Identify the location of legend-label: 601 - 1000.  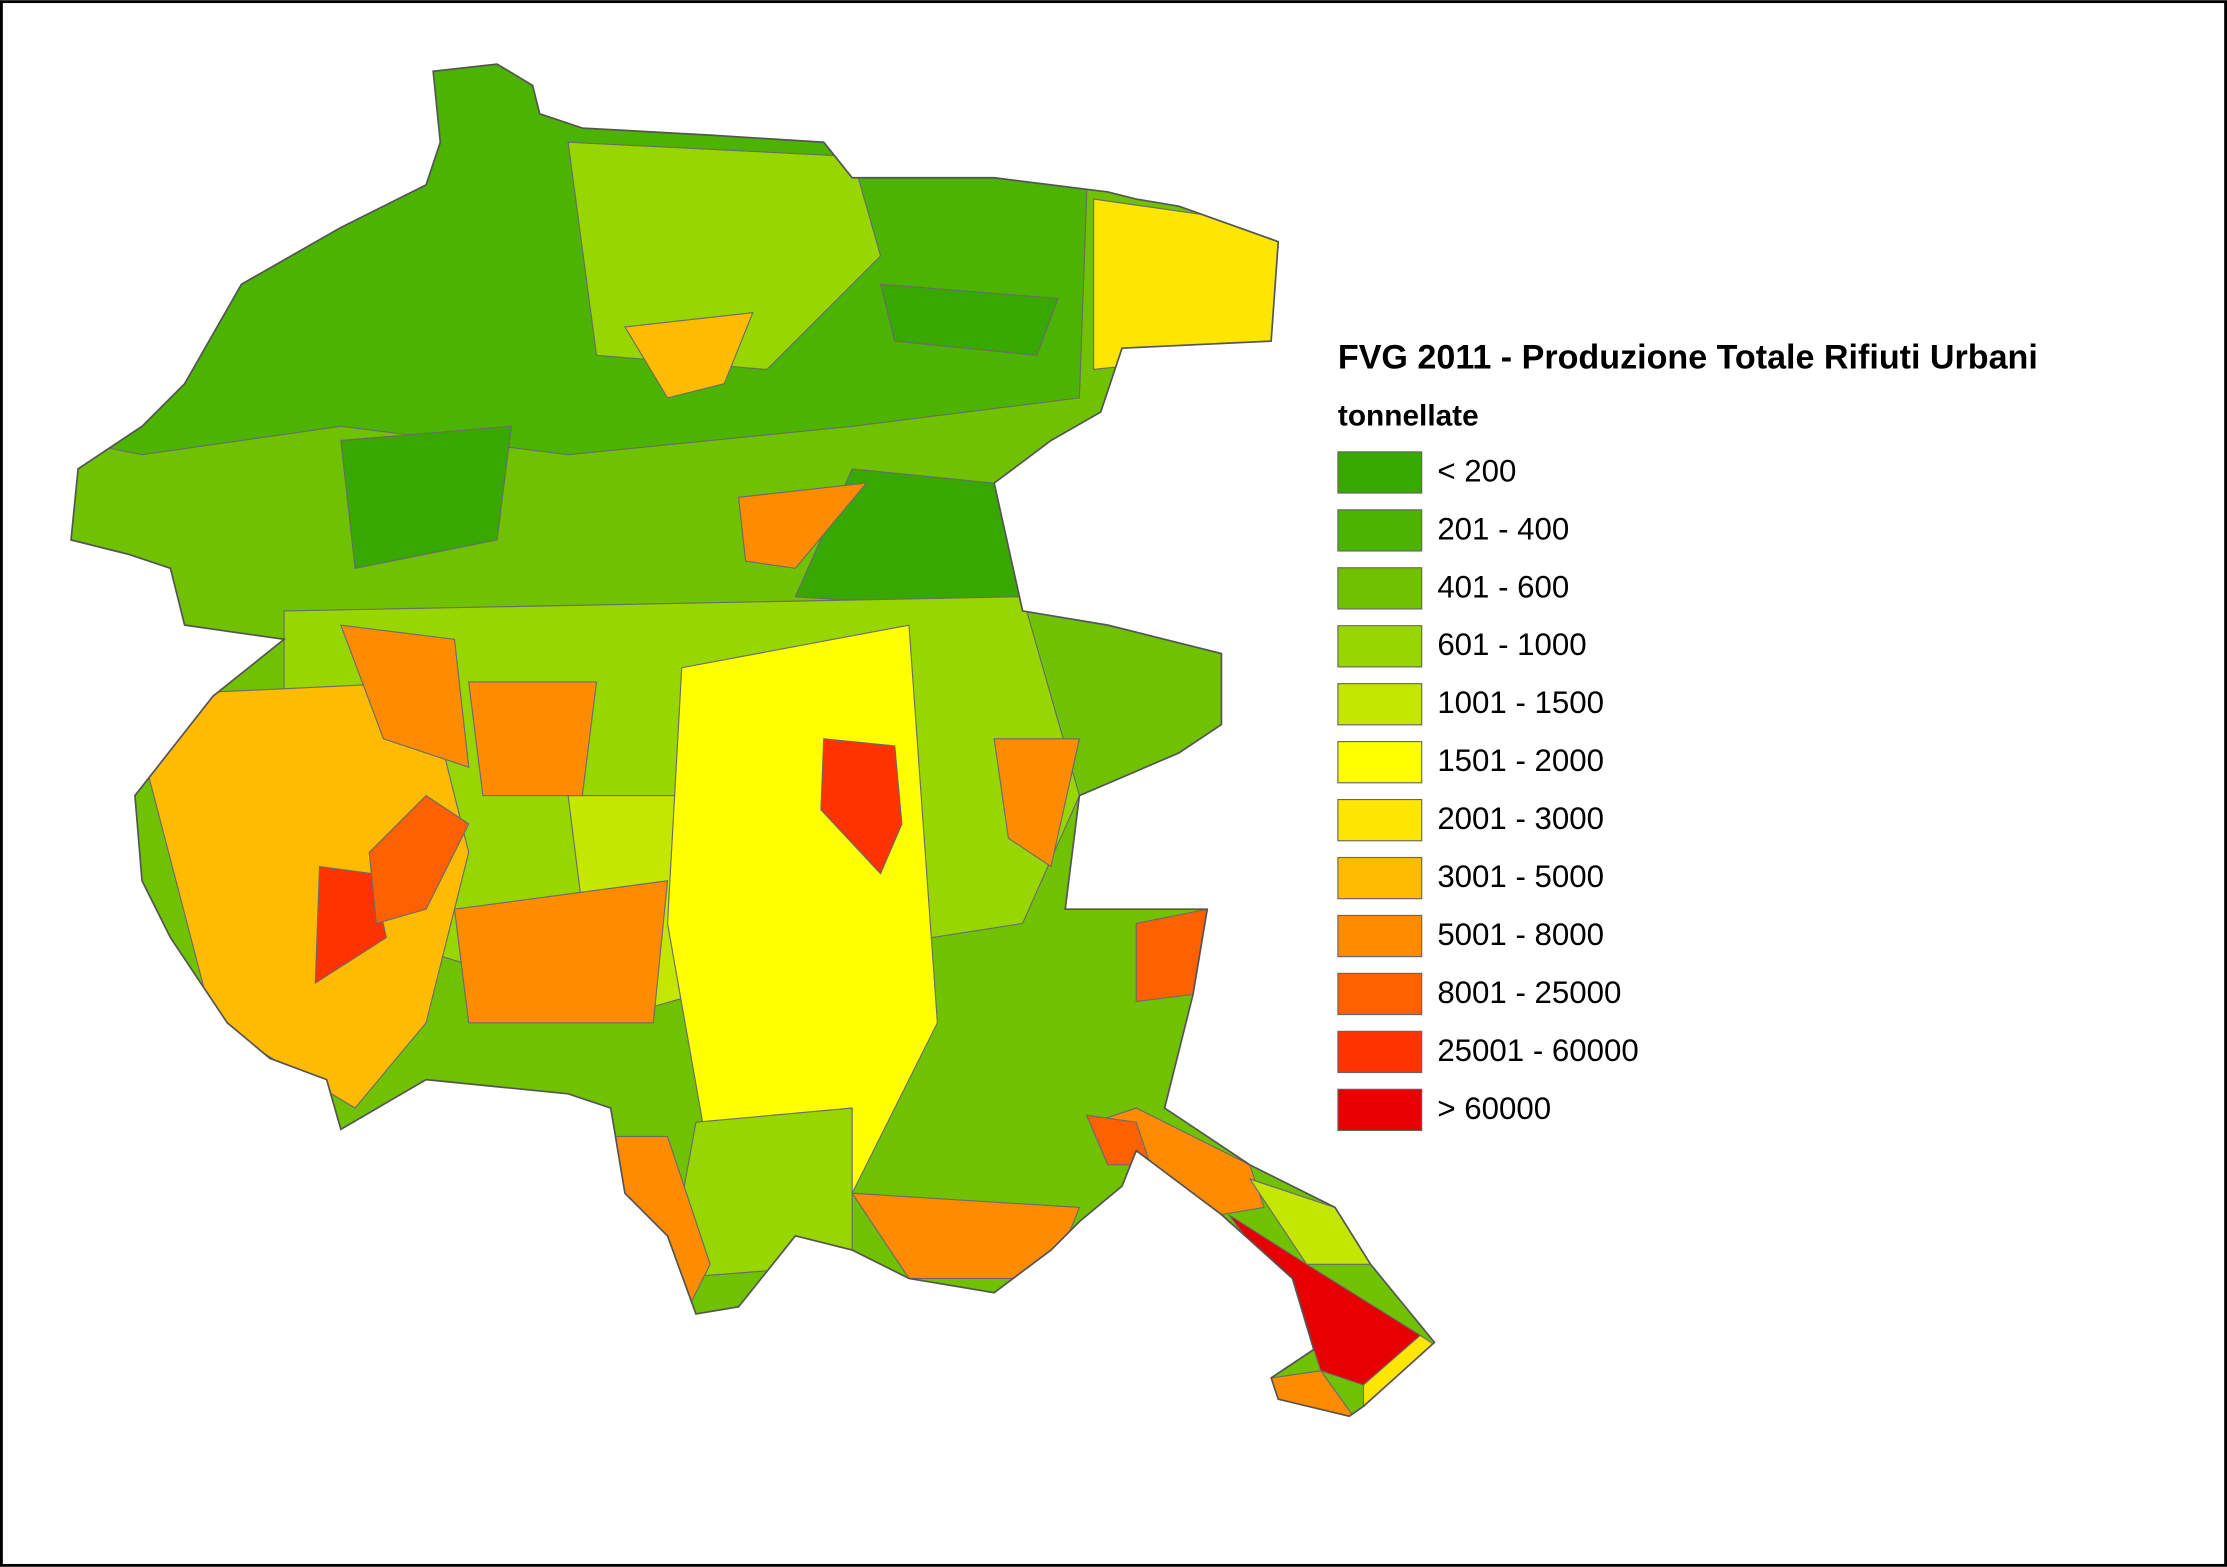
(1511, 644).